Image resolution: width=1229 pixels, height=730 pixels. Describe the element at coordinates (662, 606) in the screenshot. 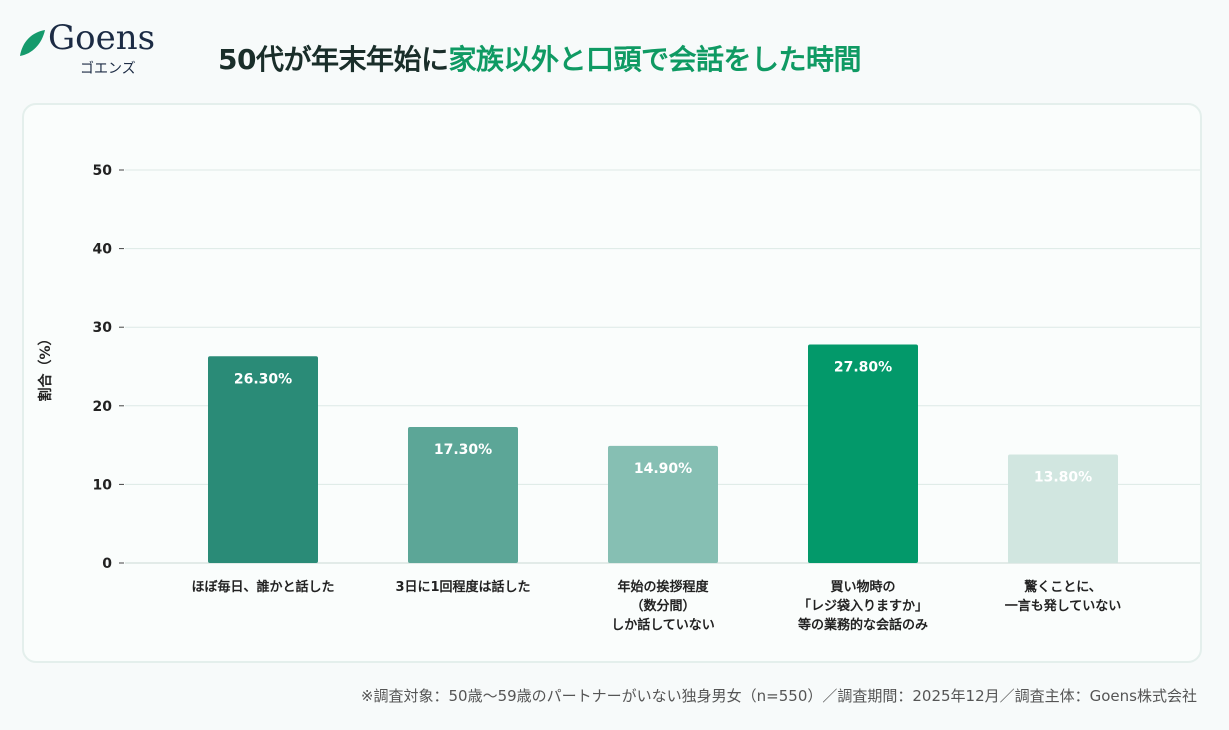

I see `x-tick-label: （数分間）` at that location.